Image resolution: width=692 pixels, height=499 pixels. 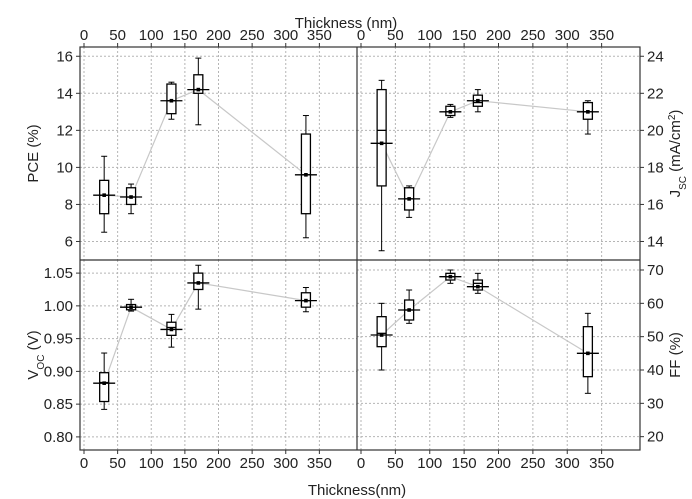 What do you see at coordinates (672, 117) in the screenshot?
I see `y-axis-title-superscript: 2` at bounding box center [672, 117].